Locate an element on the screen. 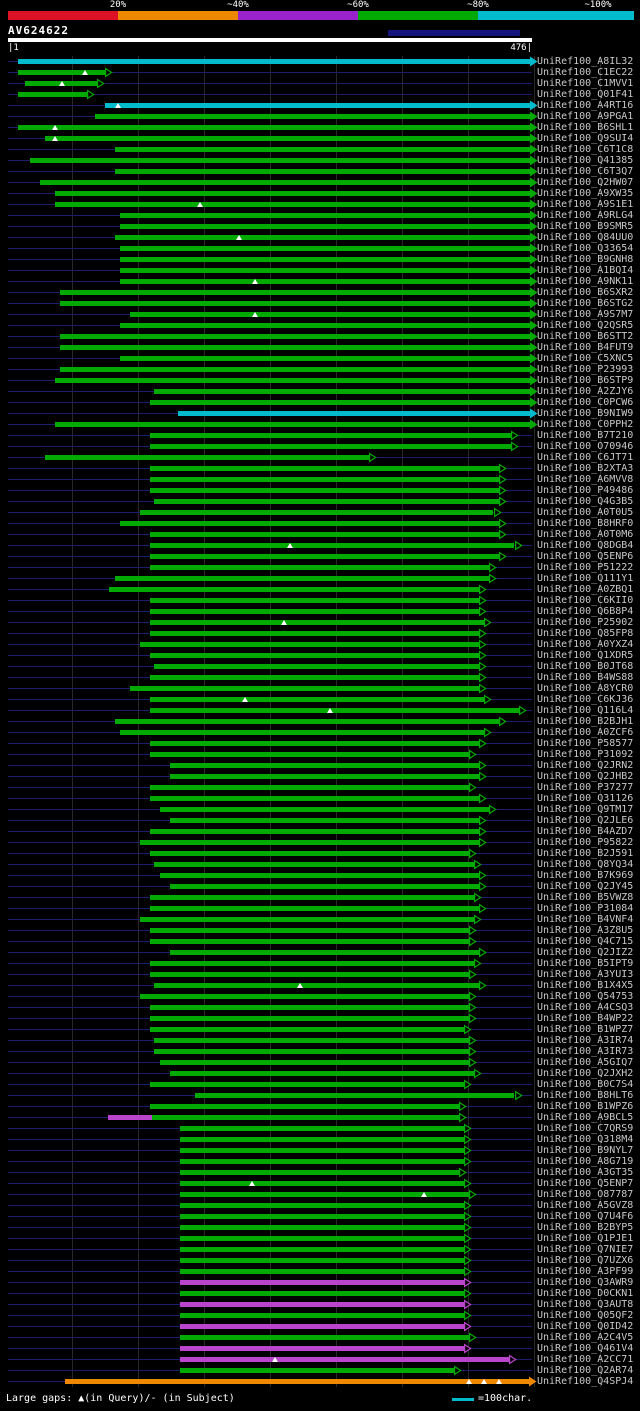  hit-label: UniRef100_B1X4X5 is located at coordinates (585, 985).